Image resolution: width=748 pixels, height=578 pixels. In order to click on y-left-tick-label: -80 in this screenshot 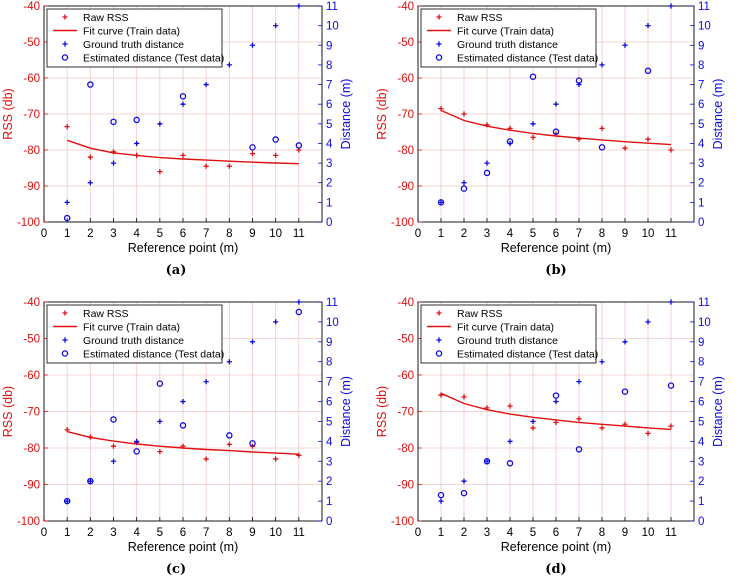, I will do `click(405, 151)`.